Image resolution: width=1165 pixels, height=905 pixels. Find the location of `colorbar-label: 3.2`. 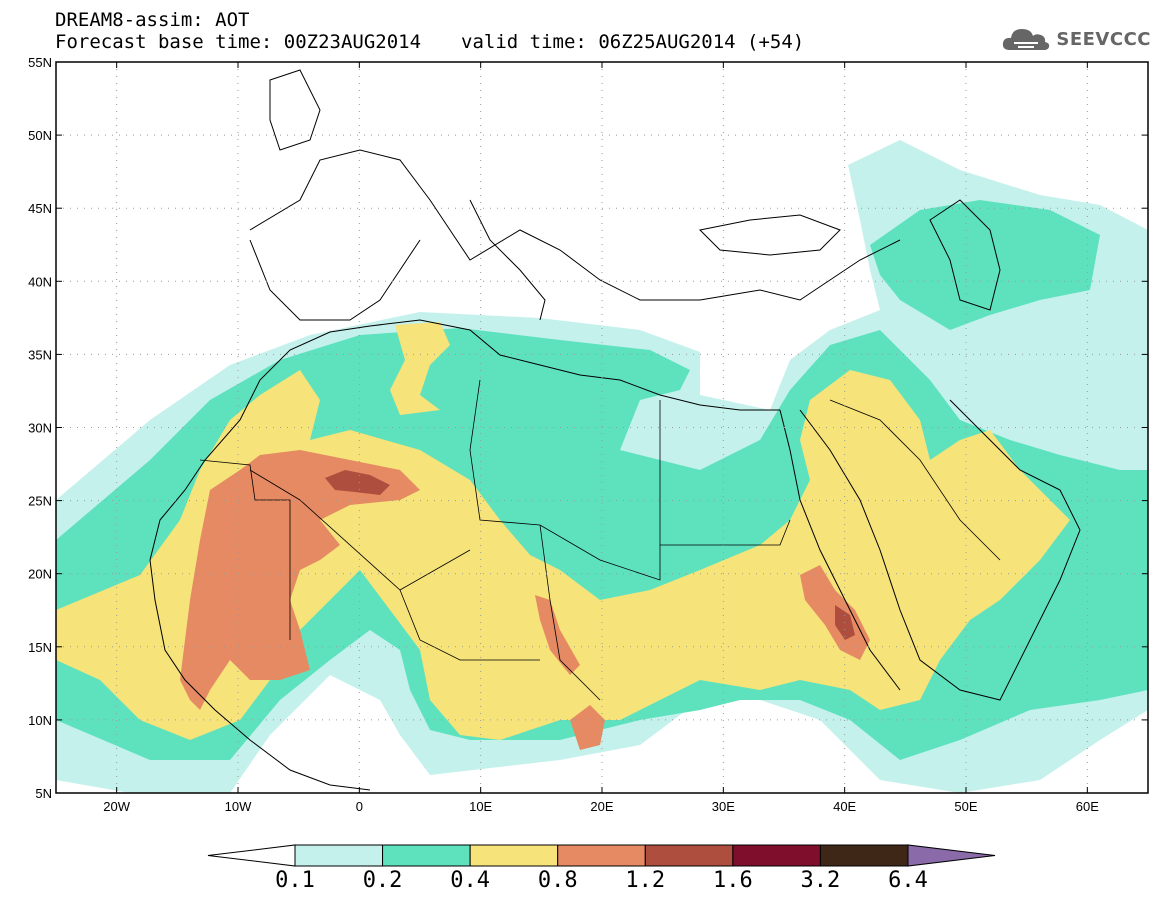

colorbar-label: 3.2 is located at coordinates (820, 880).